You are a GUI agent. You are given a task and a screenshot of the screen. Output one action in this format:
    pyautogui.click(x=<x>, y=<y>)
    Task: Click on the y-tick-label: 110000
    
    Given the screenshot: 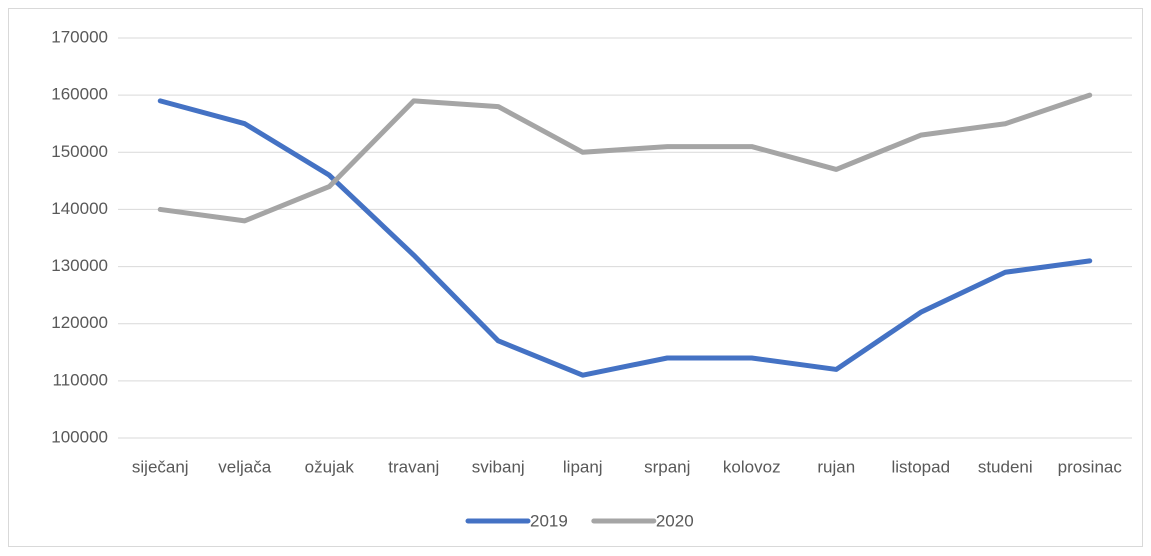 What is the action you would take?
    pyautogui.click(x=80, y=379)
    